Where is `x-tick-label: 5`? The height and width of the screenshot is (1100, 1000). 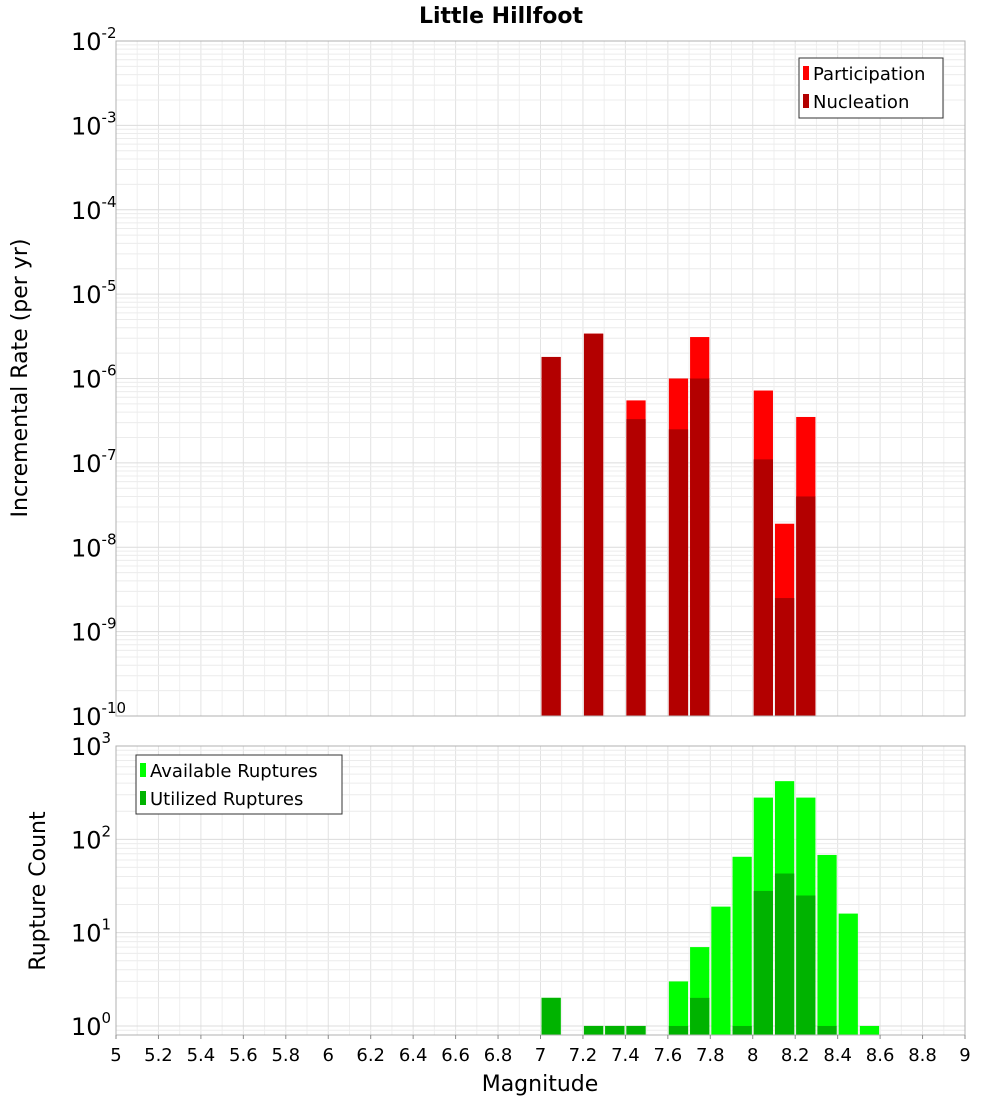 x-tick-label: 5 is located at coordinates (115, 1055).